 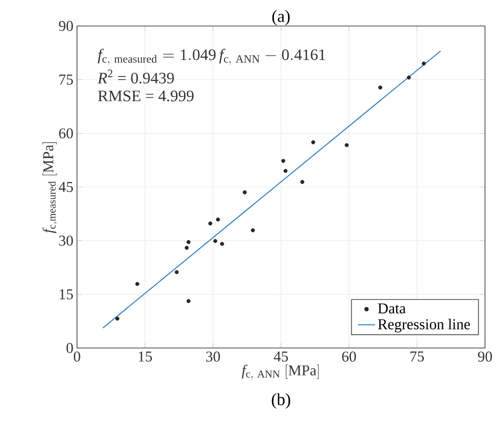 What do you see at coordinates (417, 357) in the screenshot?
I see `x-tick-label: 75` at bounding box center [417, 357].